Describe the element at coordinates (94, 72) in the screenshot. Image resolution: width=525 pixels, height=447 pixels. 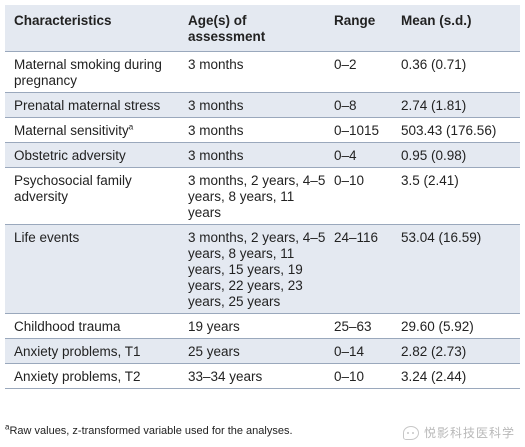
I see `cell-characteristic: Maternal smoking during pregnancy` at that location.